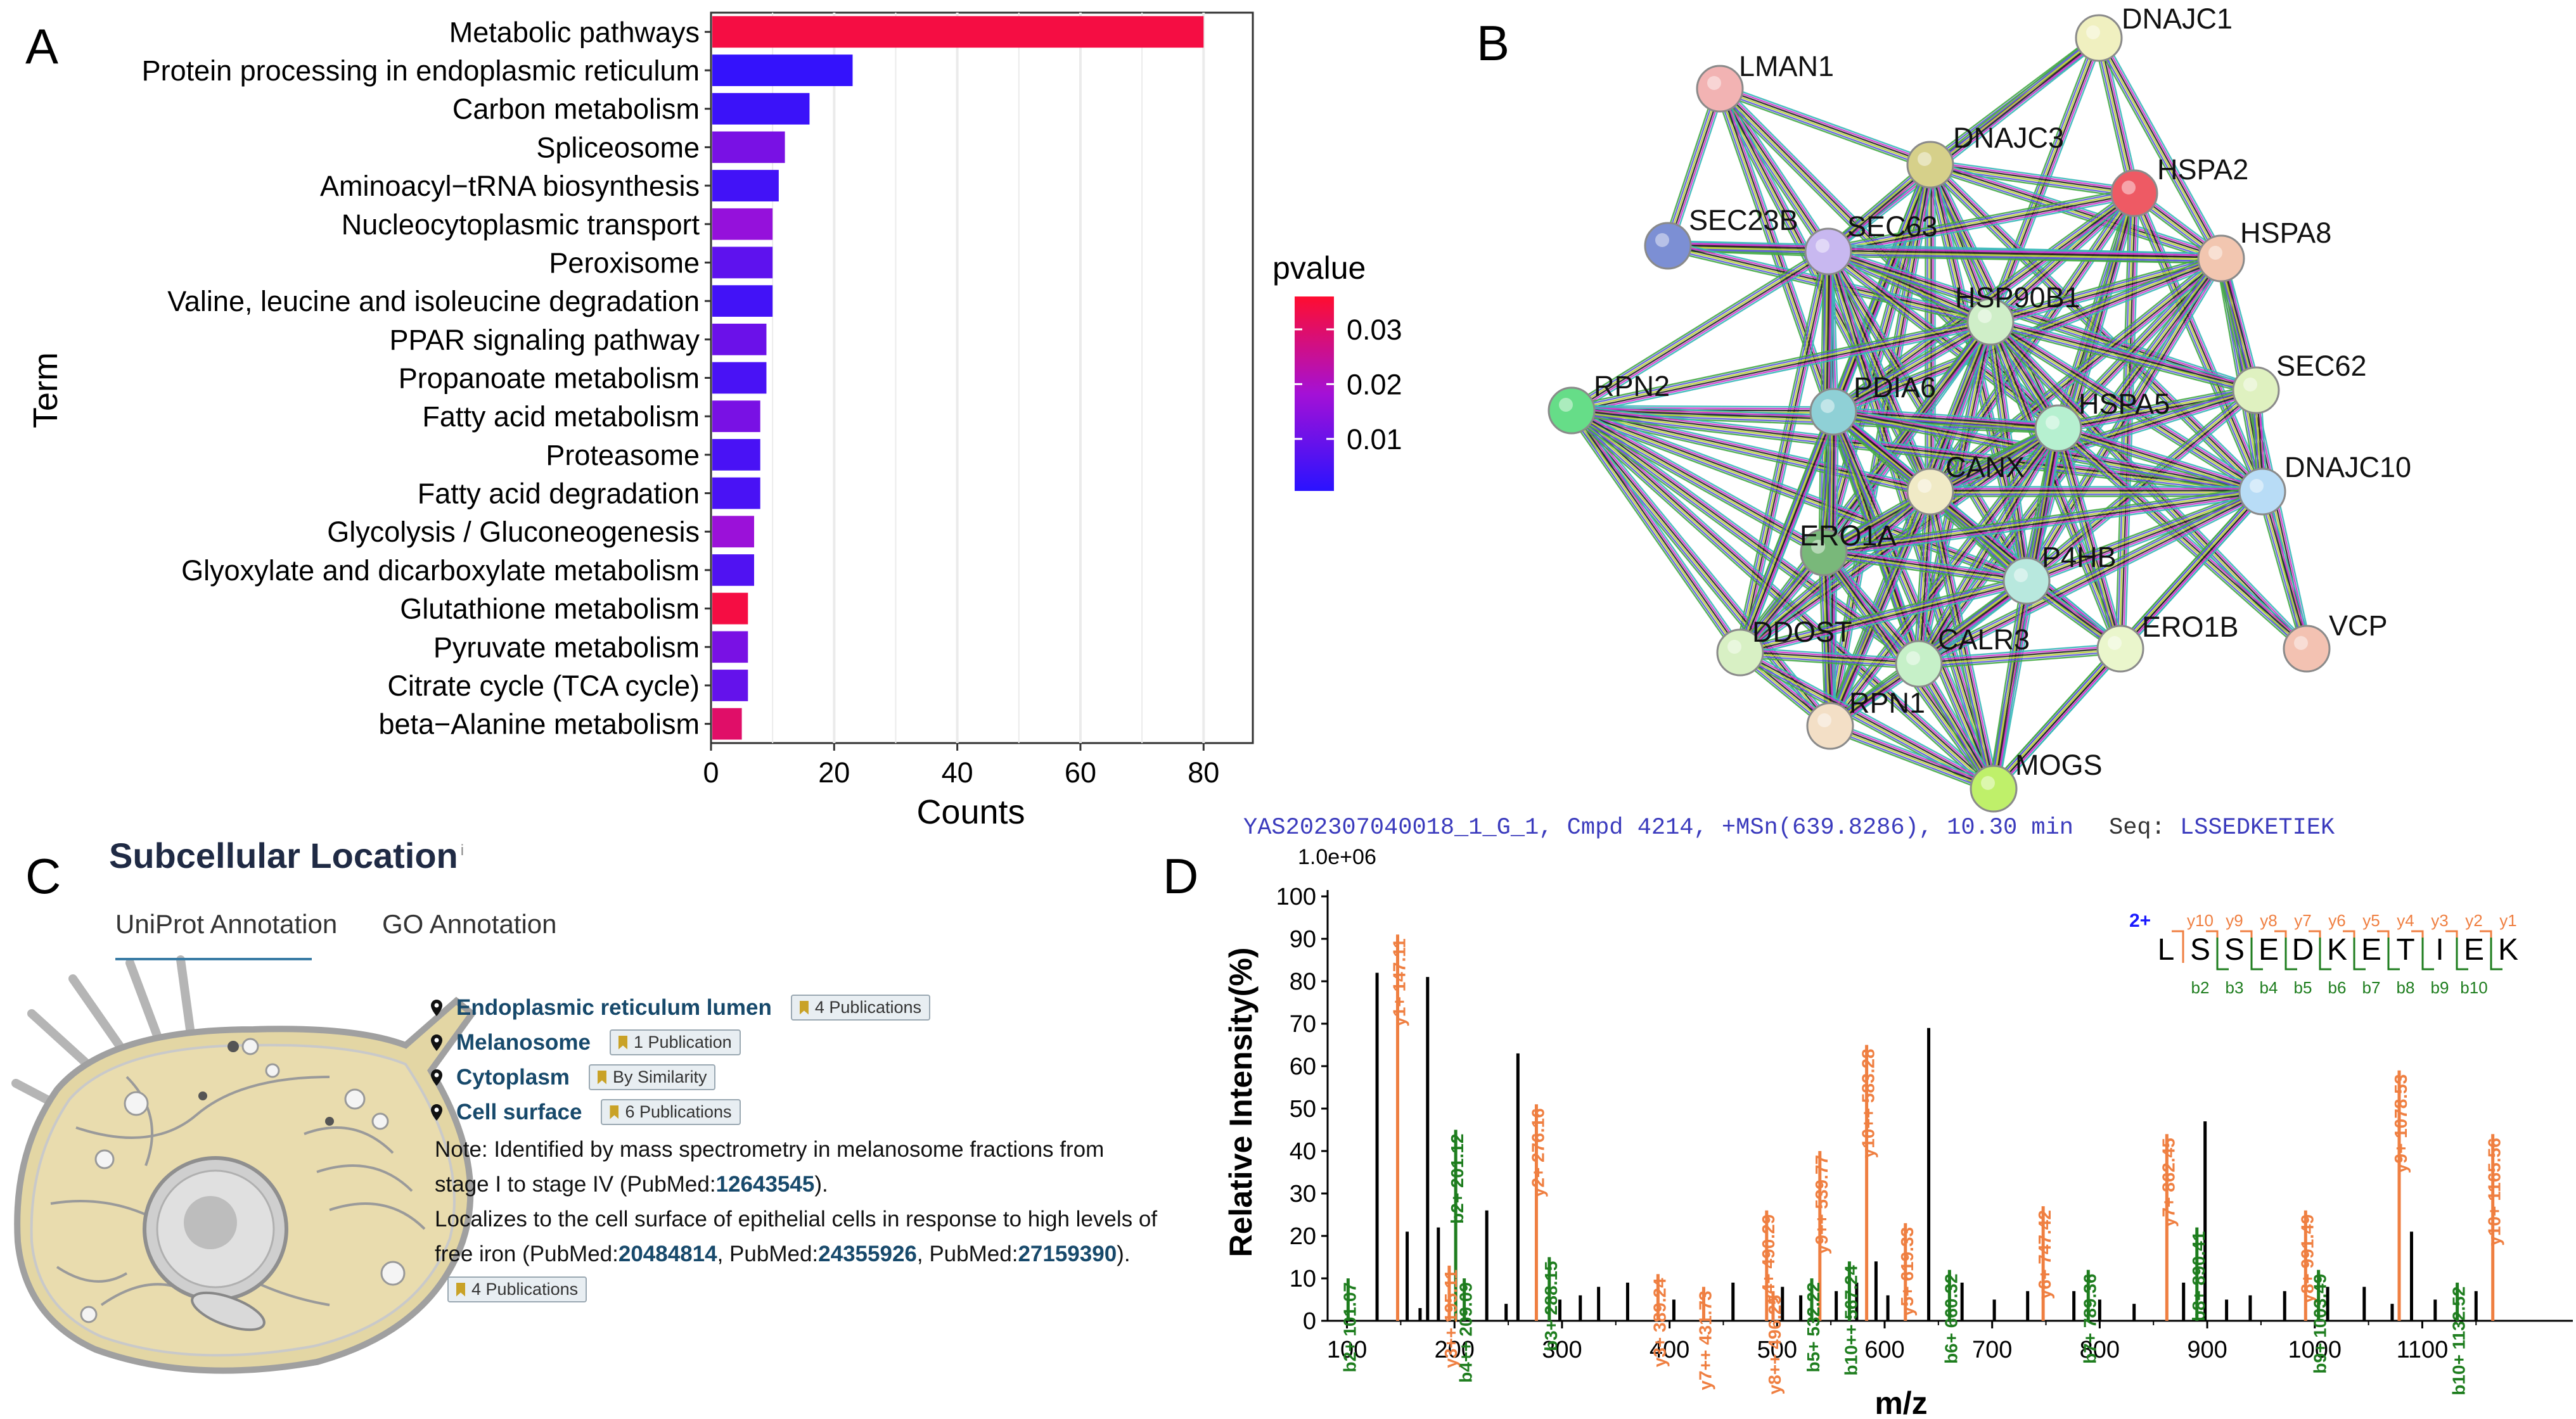 This screenshot has height=1419, width=2576. Describe the element at coordinates (765, 1184) in the screenshot. I see `pubmed-link: 12643545` at that location.